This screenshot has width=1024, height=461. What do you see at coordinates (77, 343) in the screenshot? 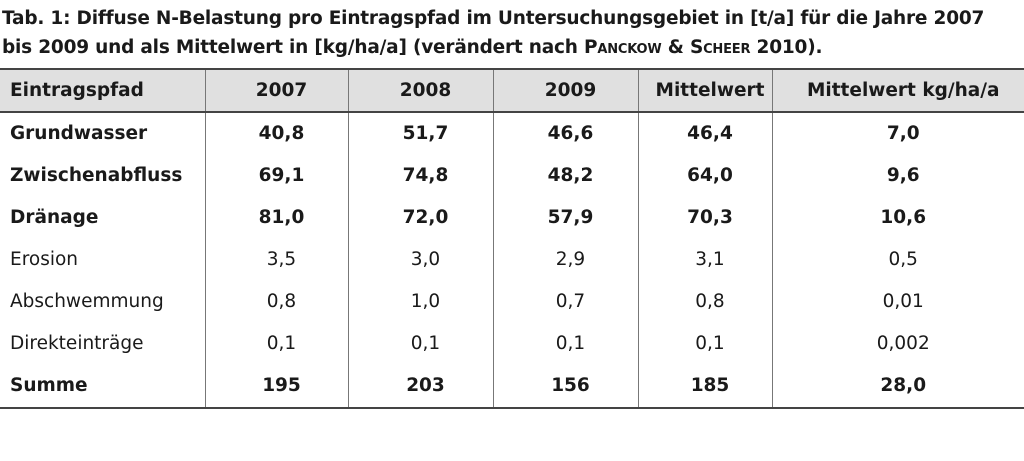
I see `row-label: Direkteinträge` at bounding box center [77, 343].